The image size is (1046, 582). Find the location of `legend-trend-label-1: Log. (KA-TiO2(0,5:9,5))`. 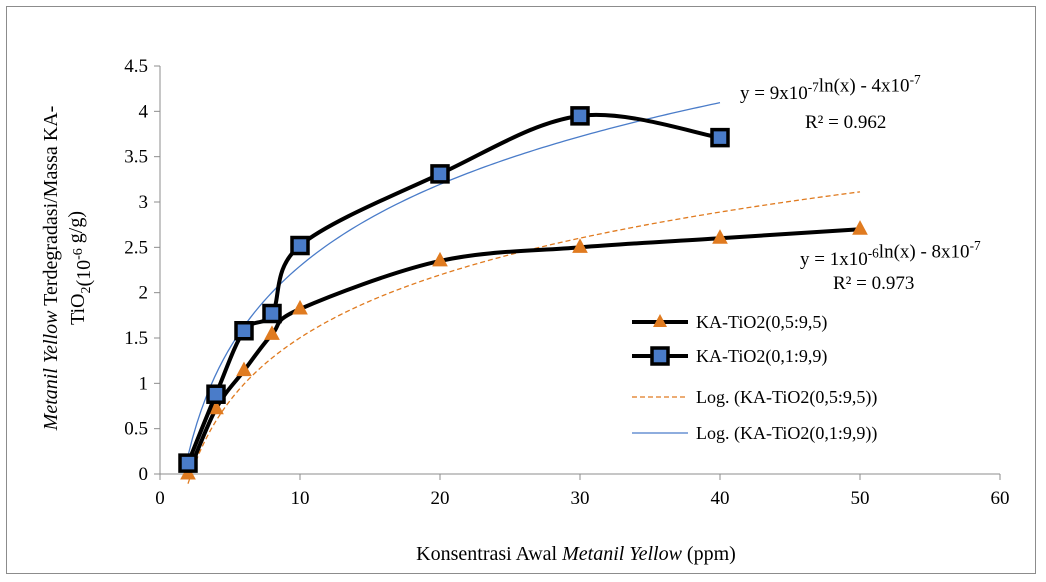

legend-trend-label-1: Log. (KA-TiO2(0,5:9,5)) is located at coordinates (786, 397).